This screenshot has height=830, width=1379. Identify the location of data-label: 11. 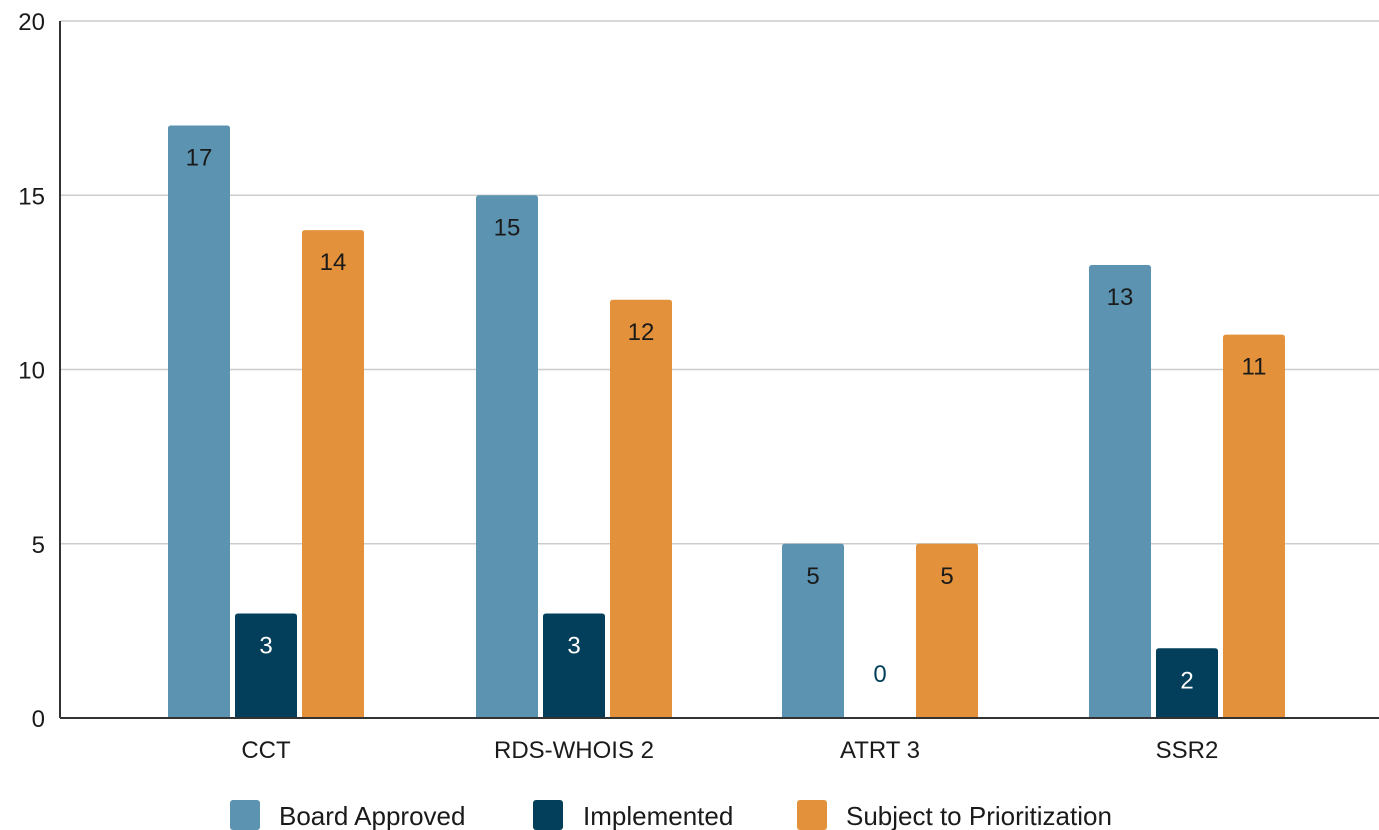
(1254, 367).